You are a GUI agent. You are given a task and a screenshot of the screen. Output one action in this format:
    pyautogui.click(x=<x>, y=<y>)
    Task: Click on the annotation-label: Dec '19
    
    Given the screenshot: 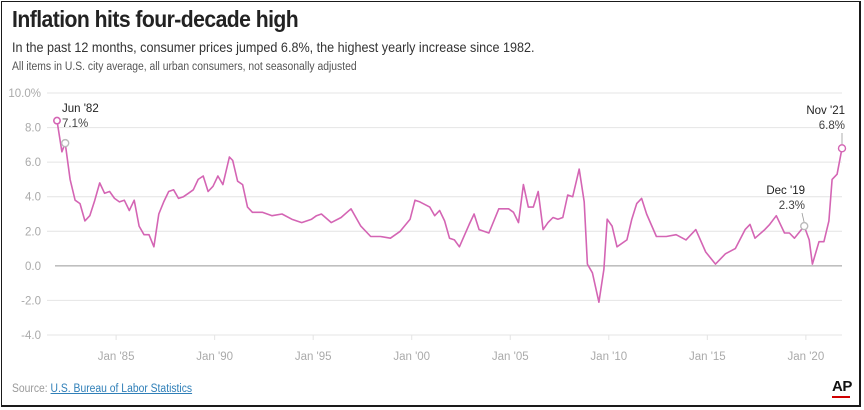 What is the action you would take?
    pyautogui.click(x=785, y=191)
    